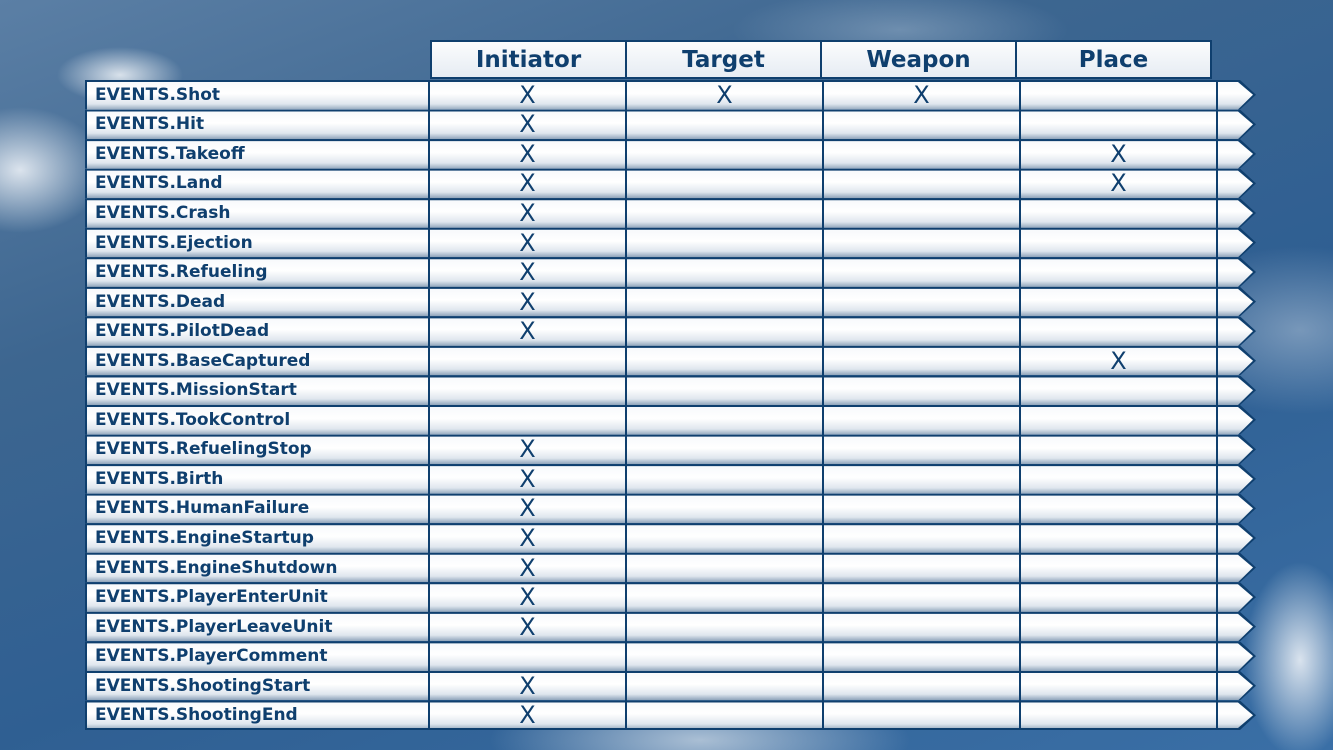 The image size is (1333, 750). Describe the element at coordinates (257, 567) in the screenshot. I see `event-name: EVENTS.EngineShutdown` at that location.